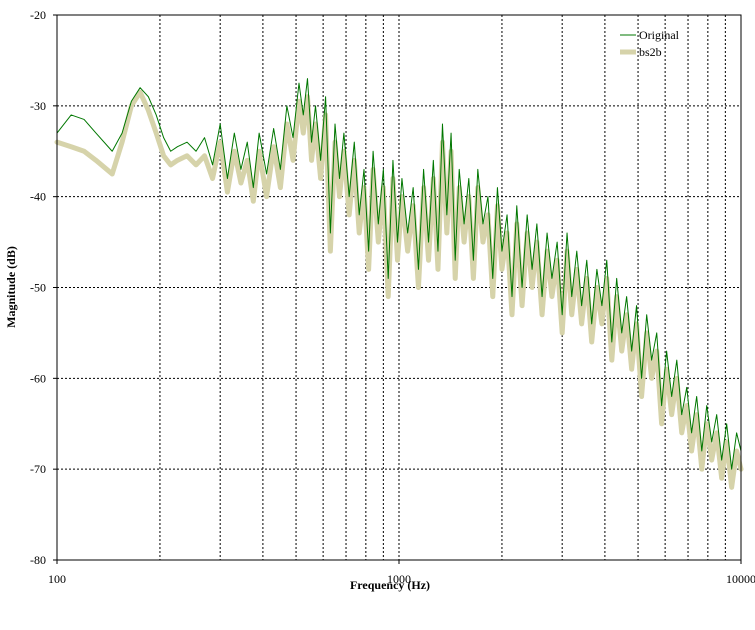 The width and height of the screenshot is (755, 630). What do you see at coordinates (650, 52) in the screenshot?
I see `legend-label-bs2b: bs2b` at bounding box center [650, 52].